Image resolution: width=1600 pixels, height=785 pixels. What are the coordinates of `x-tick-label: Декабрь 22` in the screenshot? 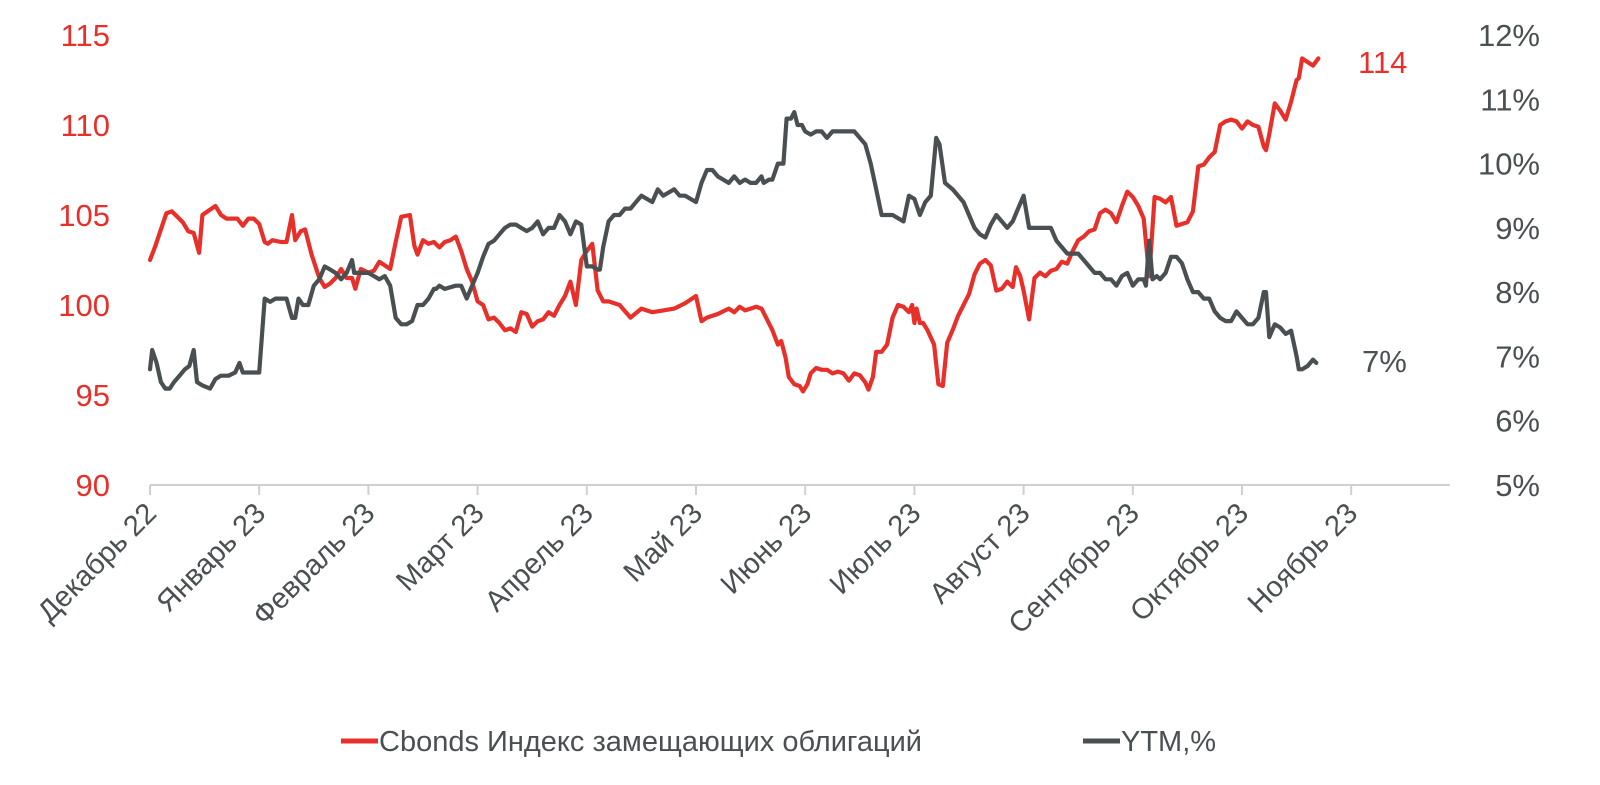 It's located at (97, 562).